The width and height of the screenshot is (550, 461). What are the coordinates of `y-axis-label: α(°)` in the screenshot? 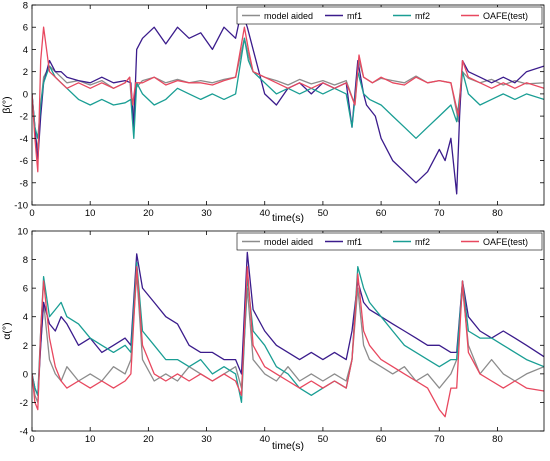 It's located at (7, 330).